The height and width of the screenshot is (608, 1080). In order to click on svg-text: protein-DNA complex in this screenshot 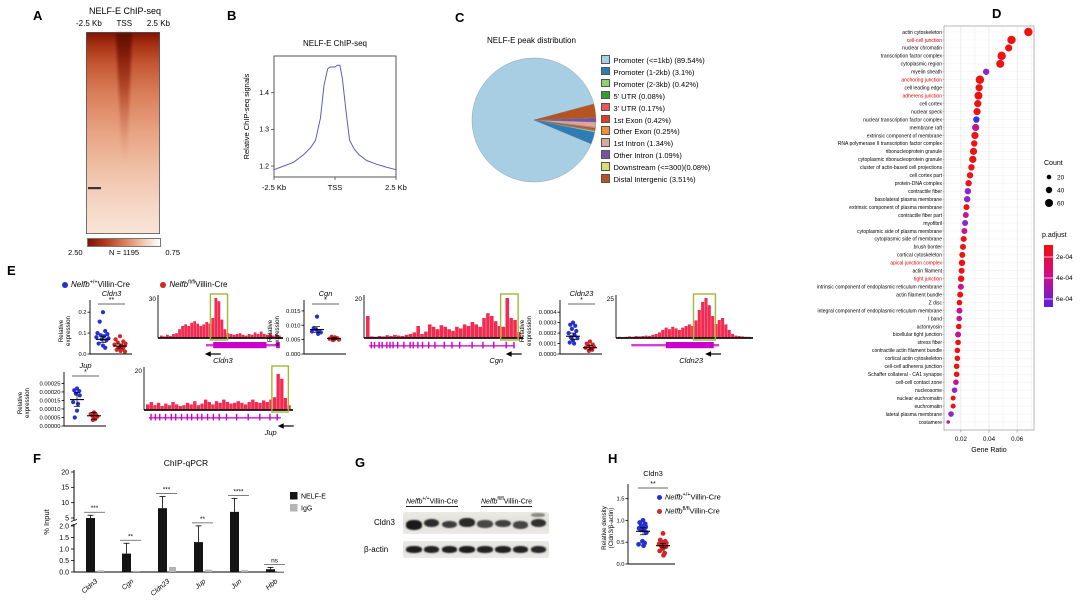, I will do `click(919, 184)`.